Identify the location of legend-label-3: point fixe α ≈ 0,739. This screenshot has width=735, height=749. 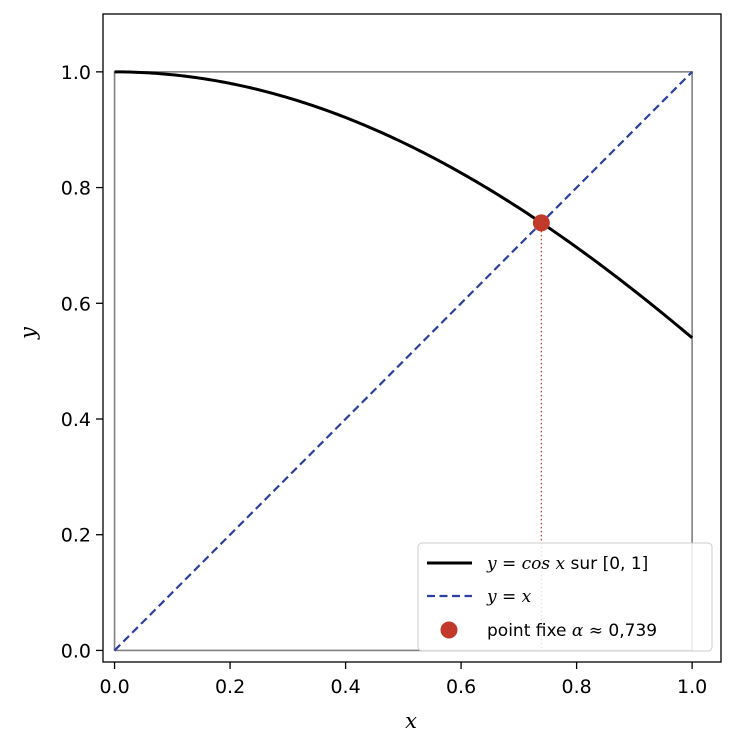
(572, 631).